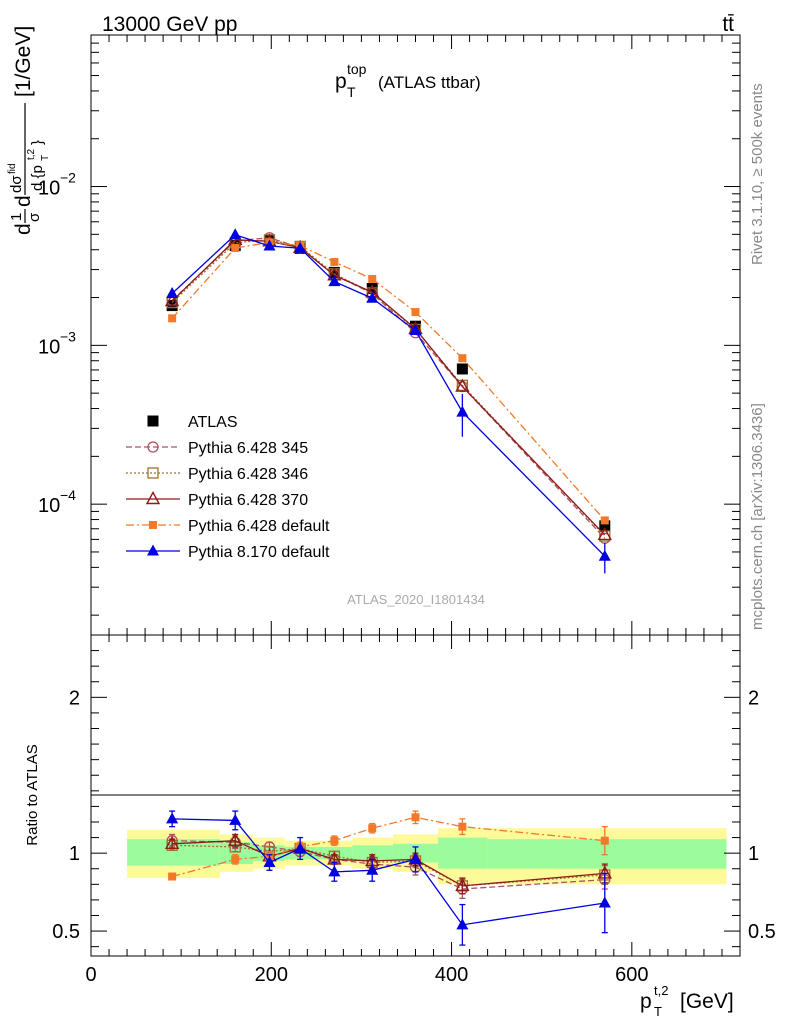  I want to click on mcplots-label: mcplots.cern.ch [arXiv:1306.3436], so click(757, 516).